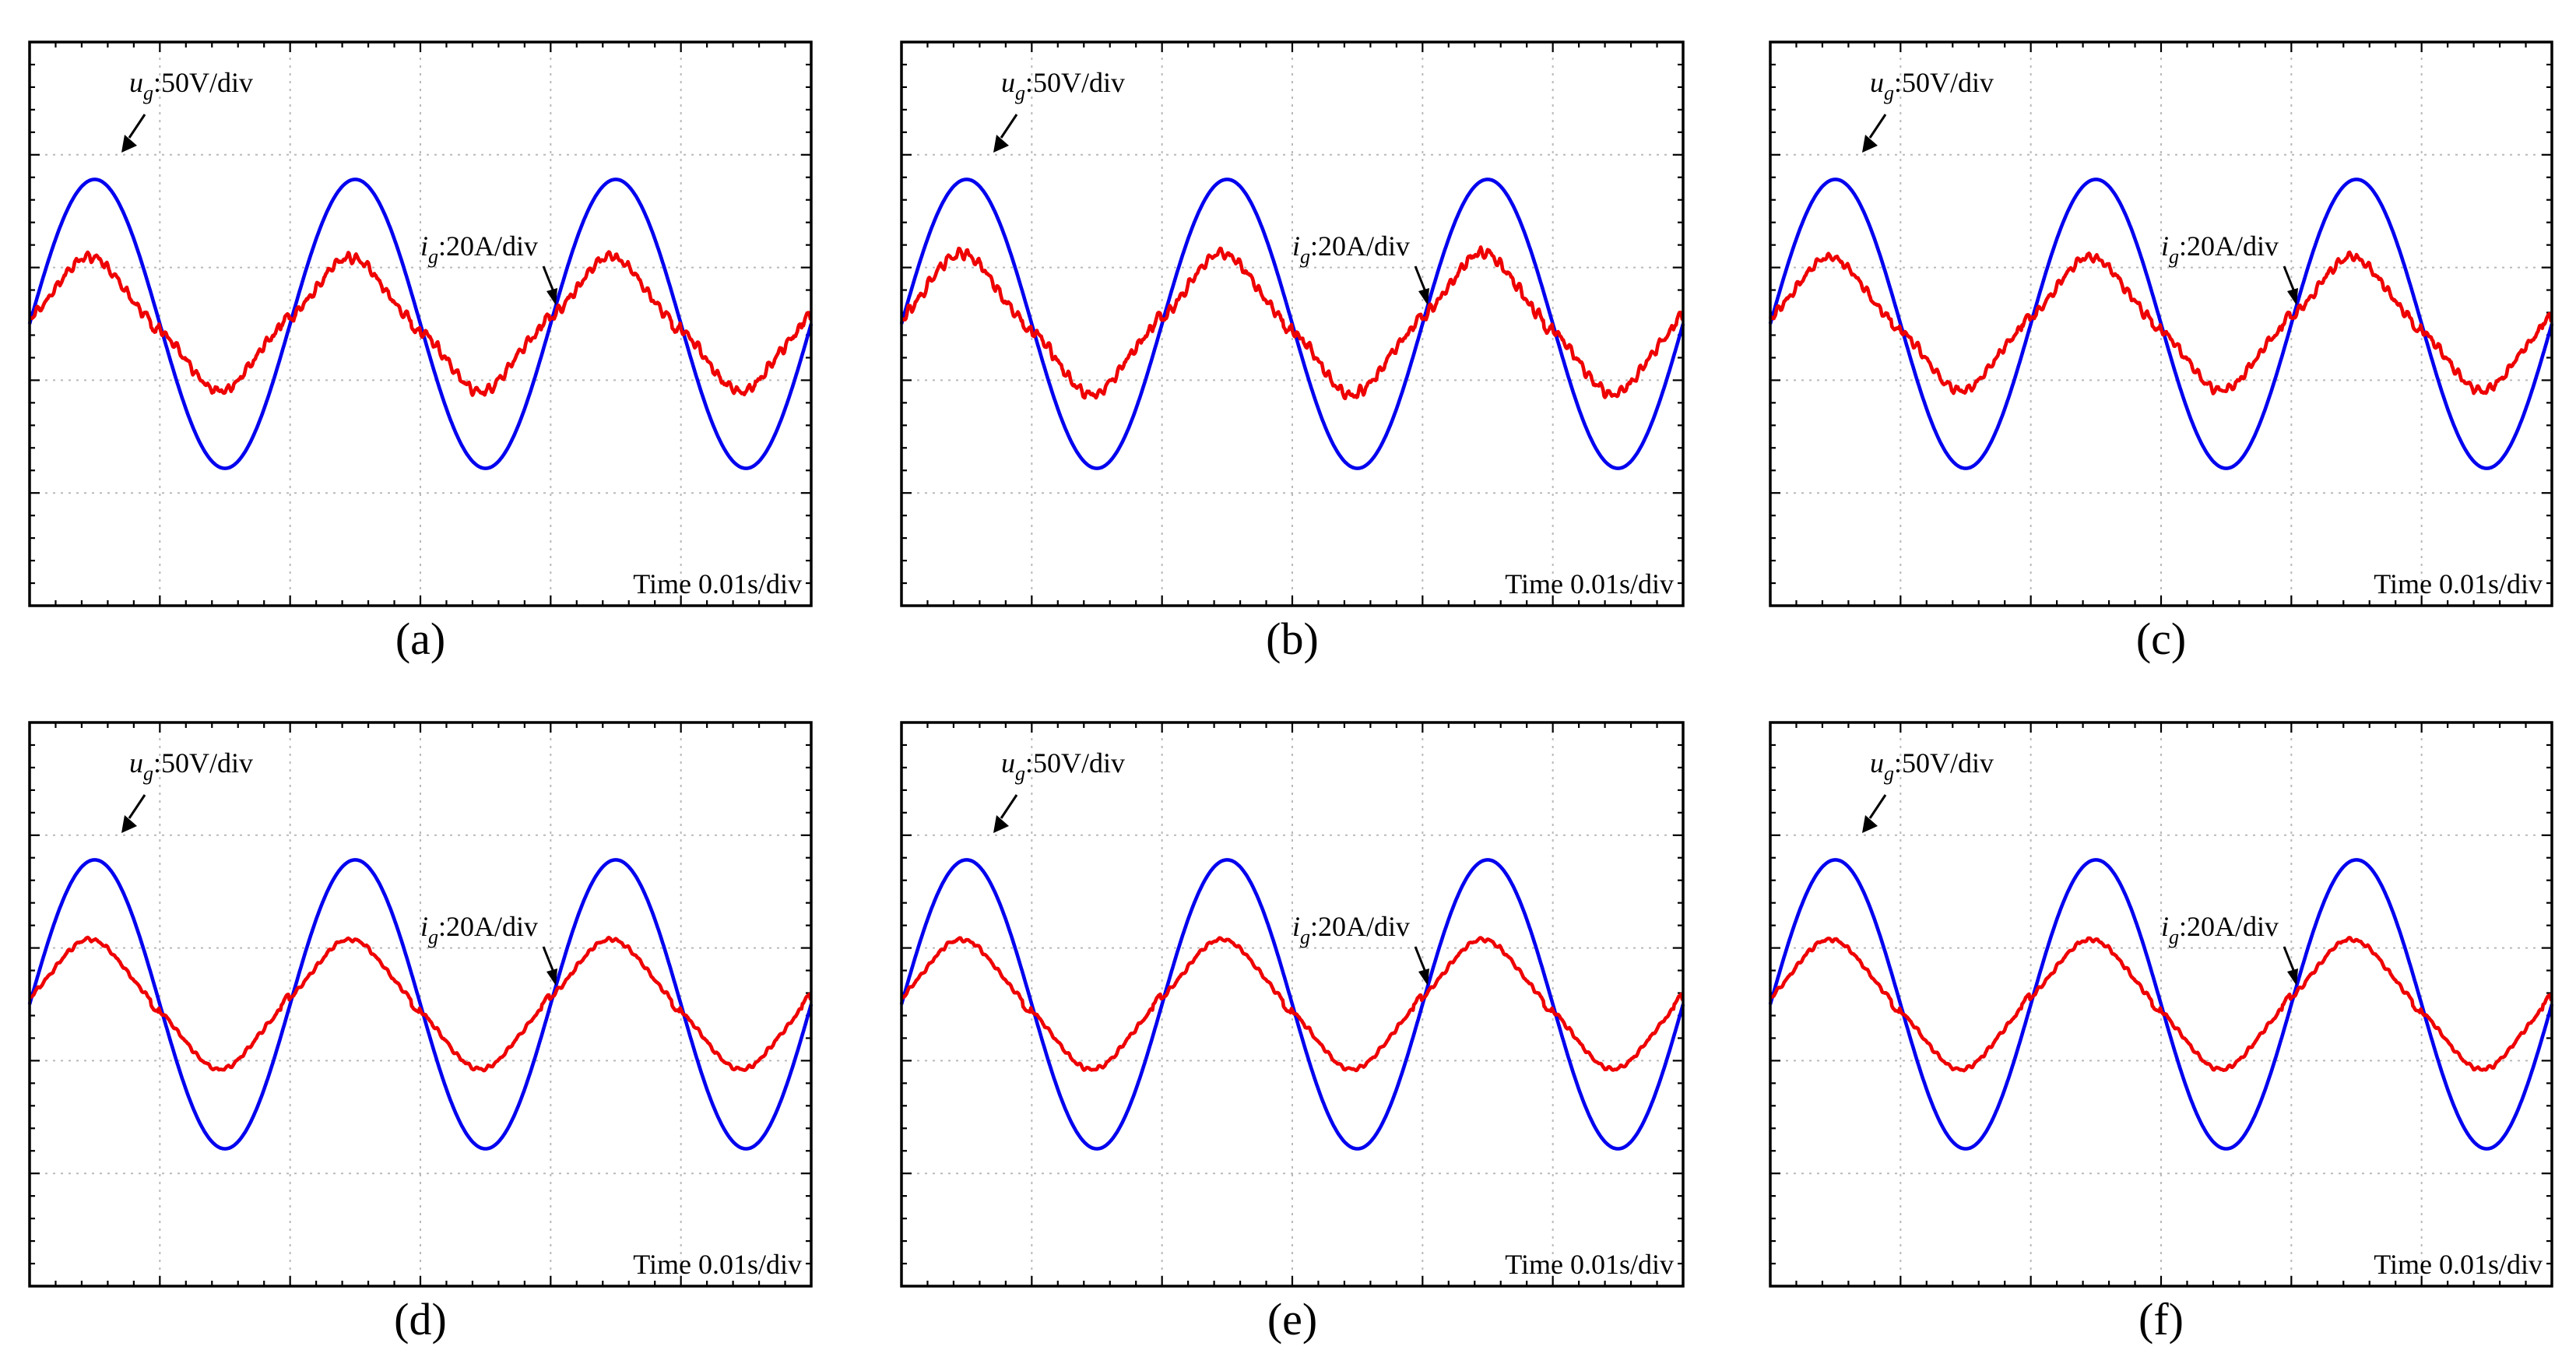  What do you see at coordinates (2161, 638) in the screenshot?
I see `panel-caption: (c)` at bounding box center [2161, 638].